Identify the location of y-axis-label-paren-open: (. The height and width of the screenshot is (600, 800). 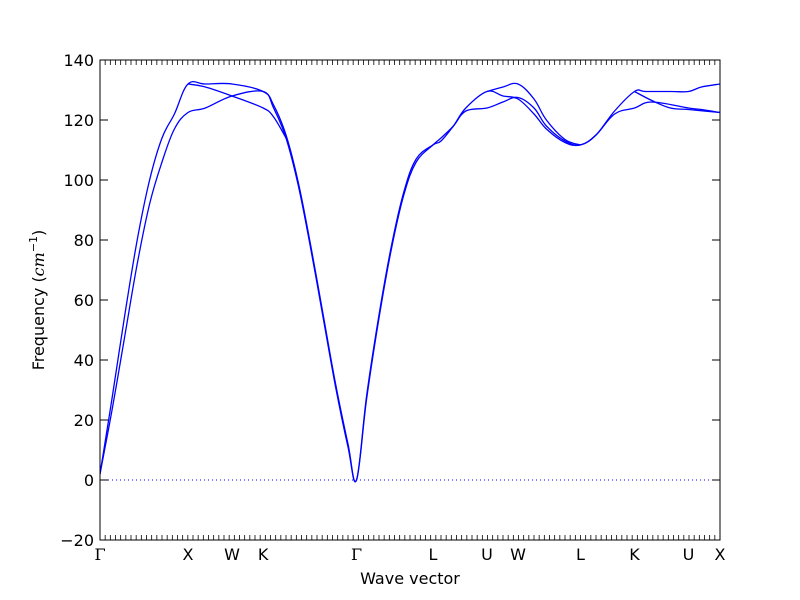
(38, 281).